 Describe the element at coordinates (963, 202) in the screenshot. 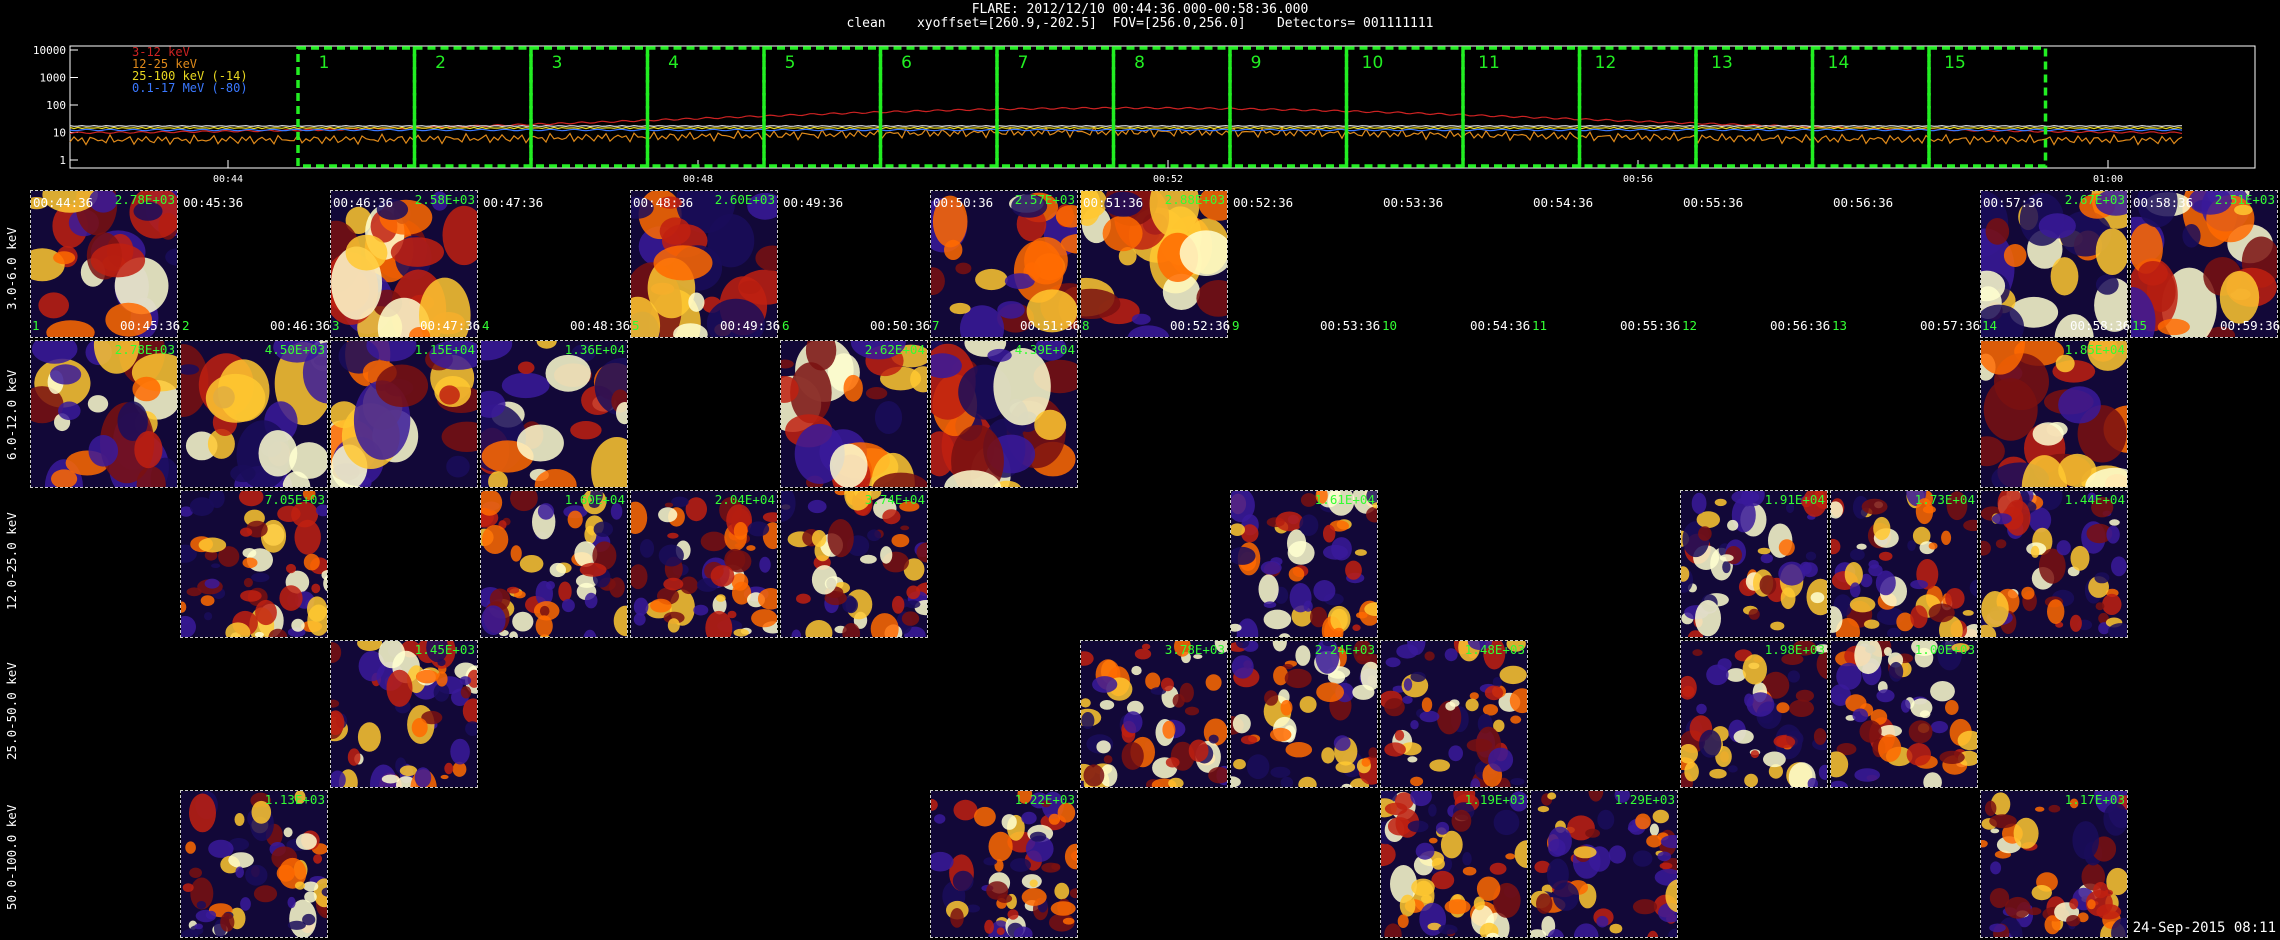

I see `interval-start-time: 00:50:36` at that location.